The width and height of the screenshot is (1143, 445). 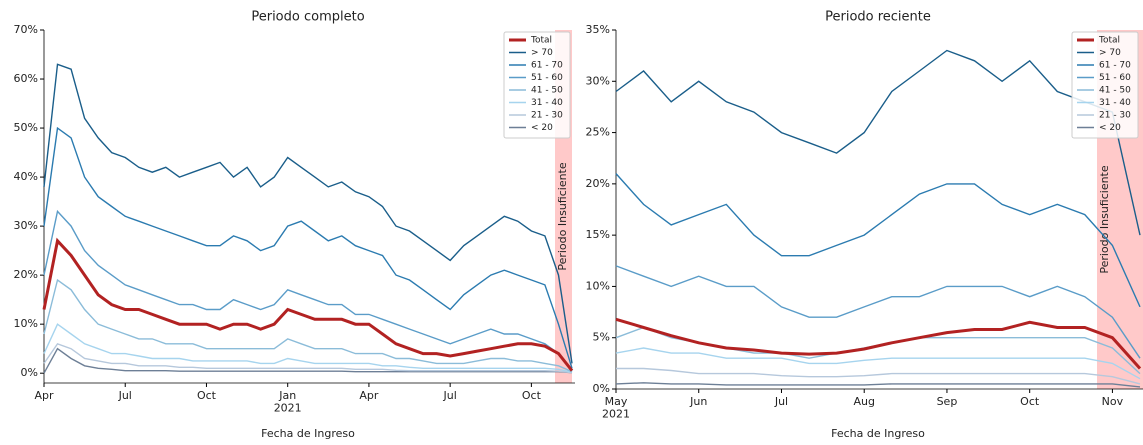 I want to click on y-tick-label: 60%, so click(x=26, y=78).